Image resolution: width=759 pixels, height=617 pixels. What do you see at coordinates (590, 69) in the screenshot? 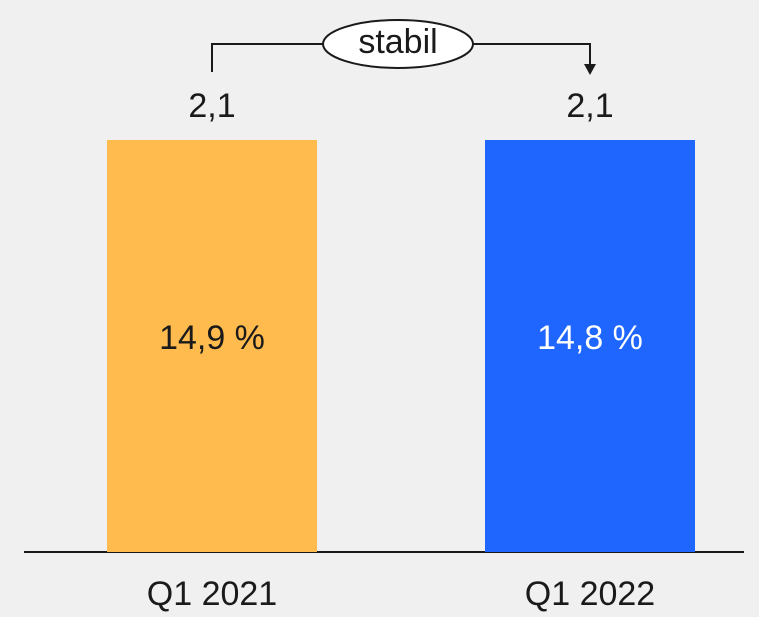
I see `arrow-head` at bounding box center [590, 69].